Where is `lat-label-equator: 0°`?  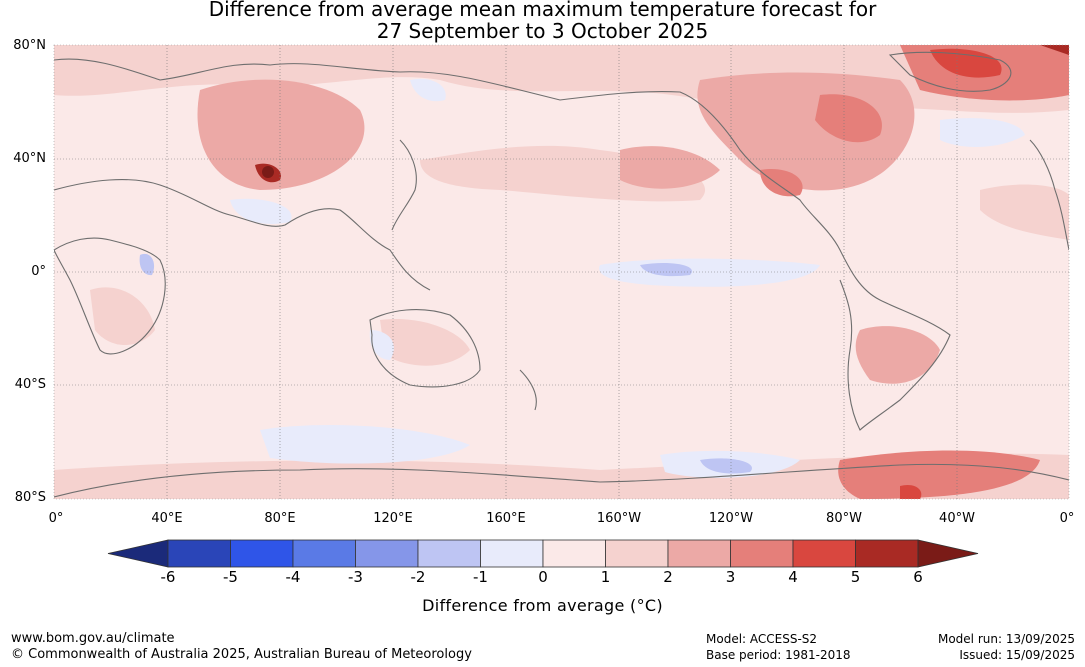 lat-label-equator: 0° is located at coordinates (38, 271).